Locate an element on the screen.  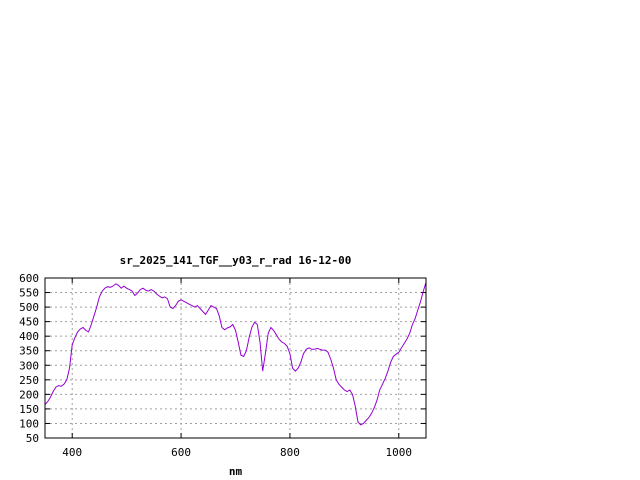
y-tick-label: 550 is located at coordinates (29, 293).